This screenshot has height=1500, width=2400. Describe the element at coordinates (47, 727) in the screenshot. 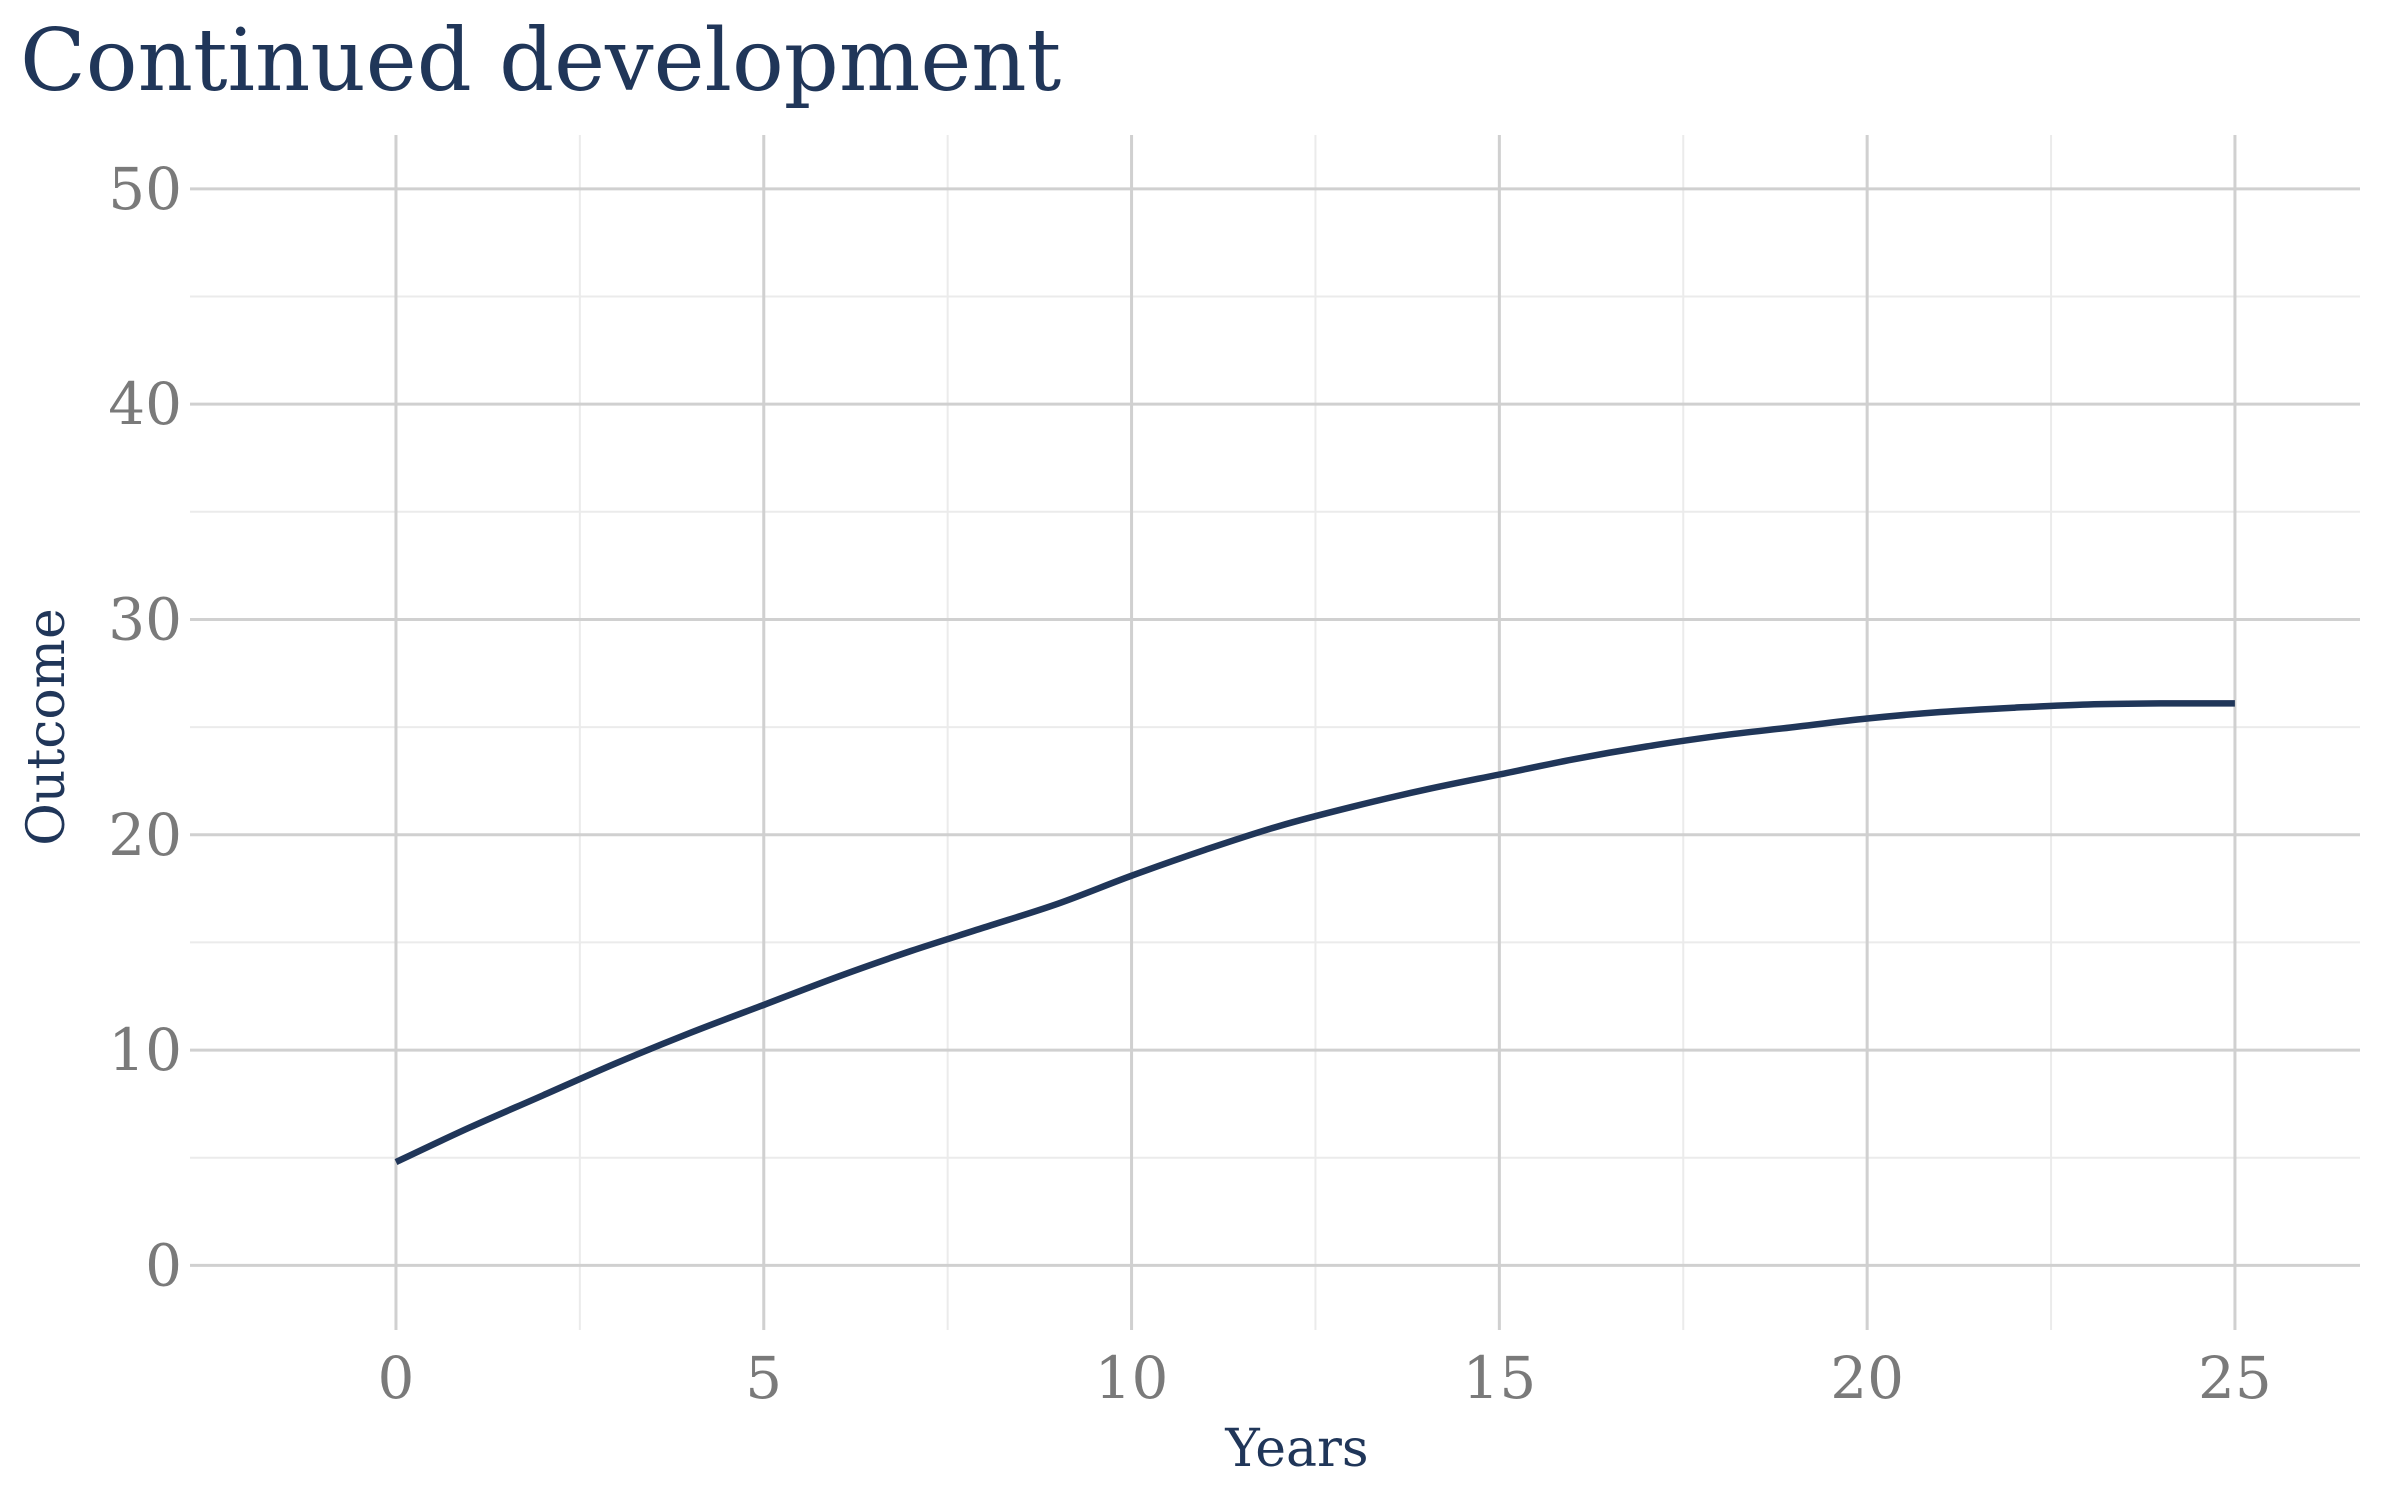

I see `y-axis-title: Outcome` at that location.